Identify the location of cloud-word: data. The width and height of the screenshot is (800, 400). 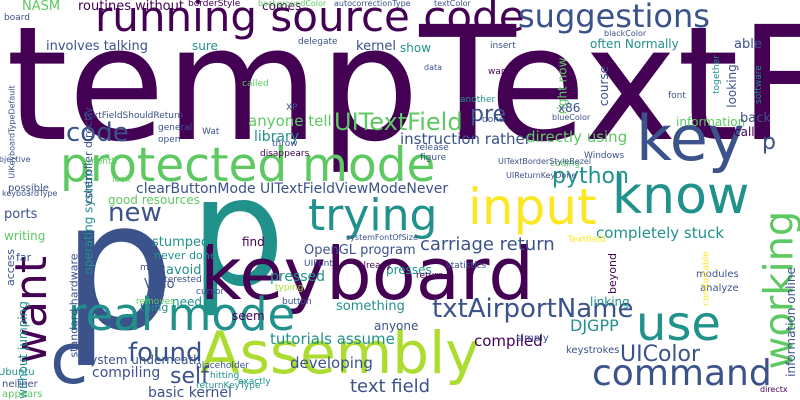
(433, 67).